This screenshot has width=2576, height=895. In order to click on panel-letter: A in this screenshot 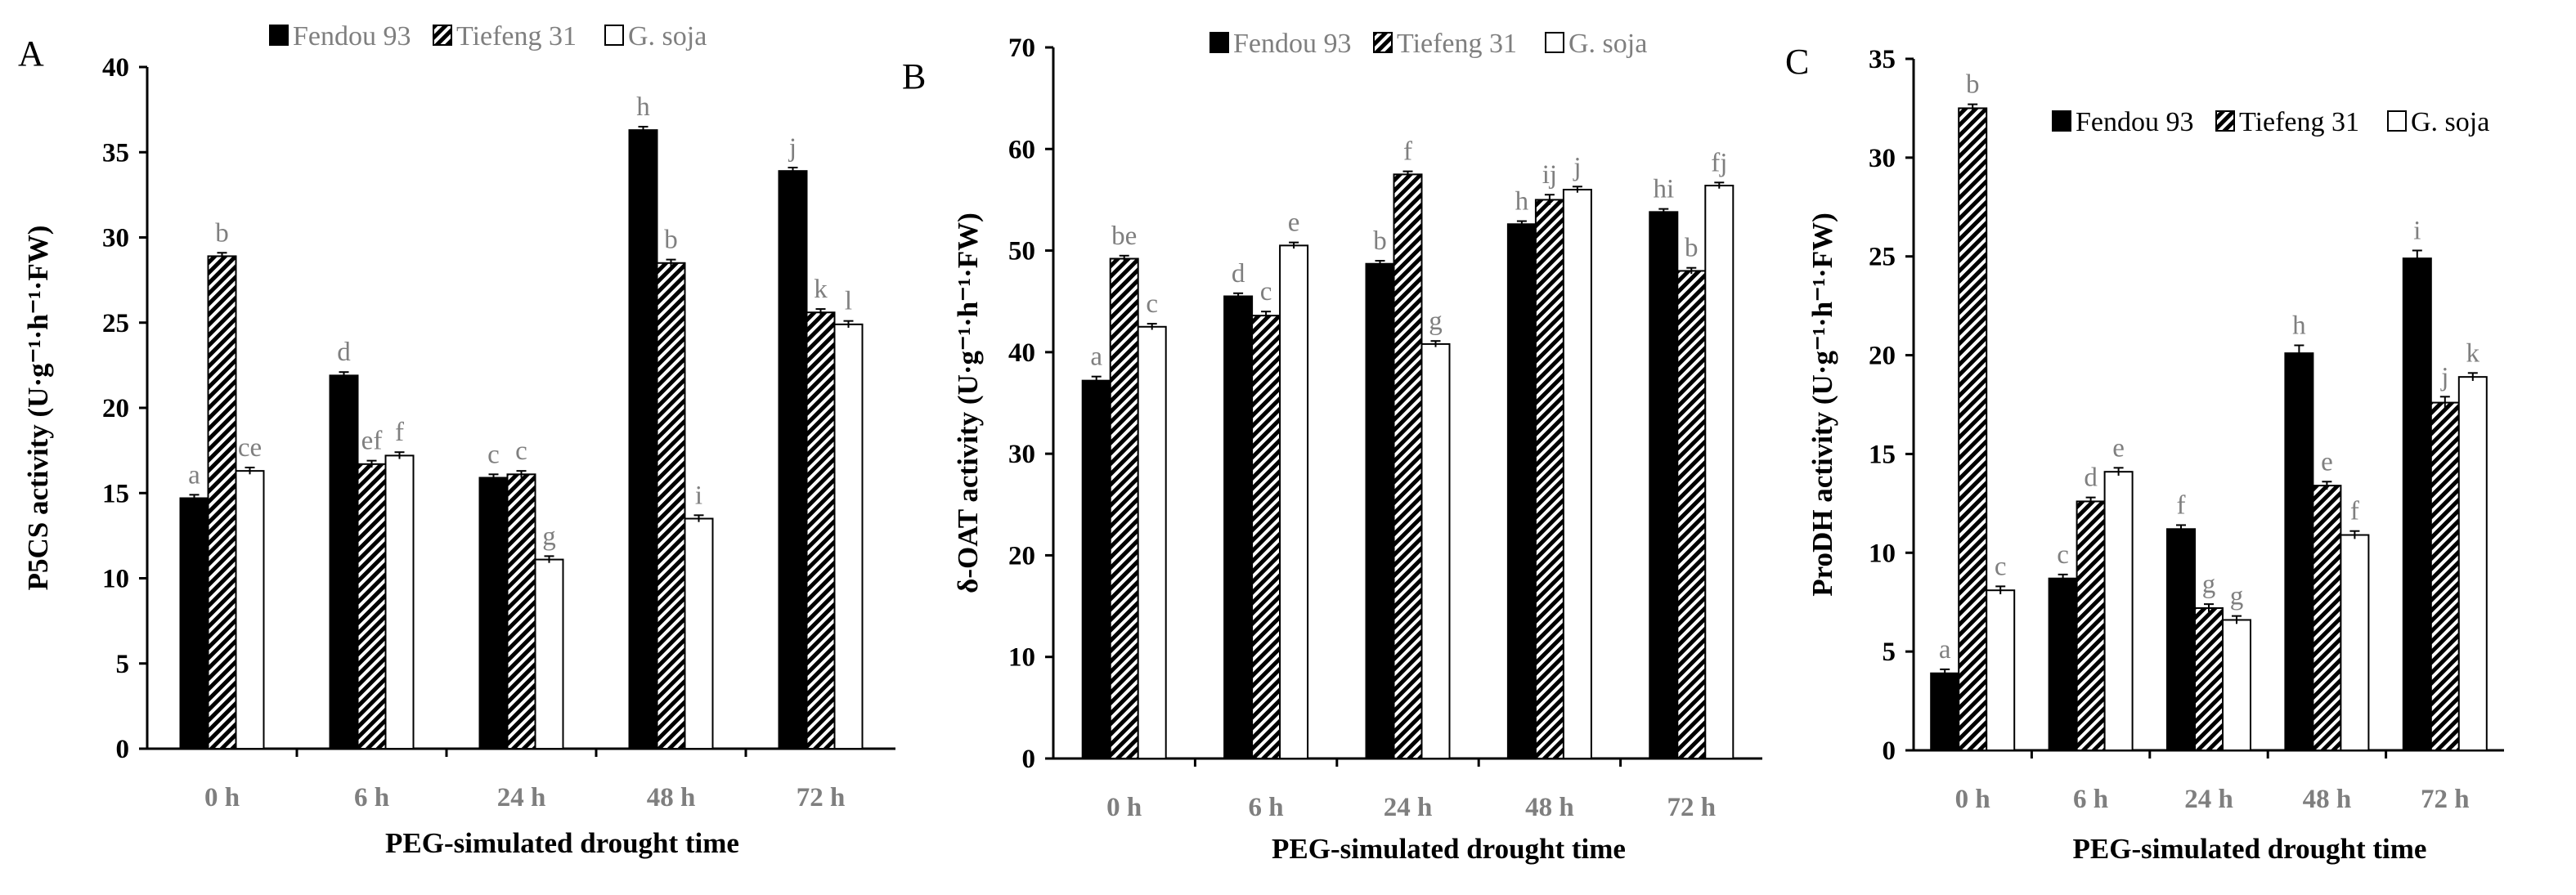, I will do `click(31, 54)`.